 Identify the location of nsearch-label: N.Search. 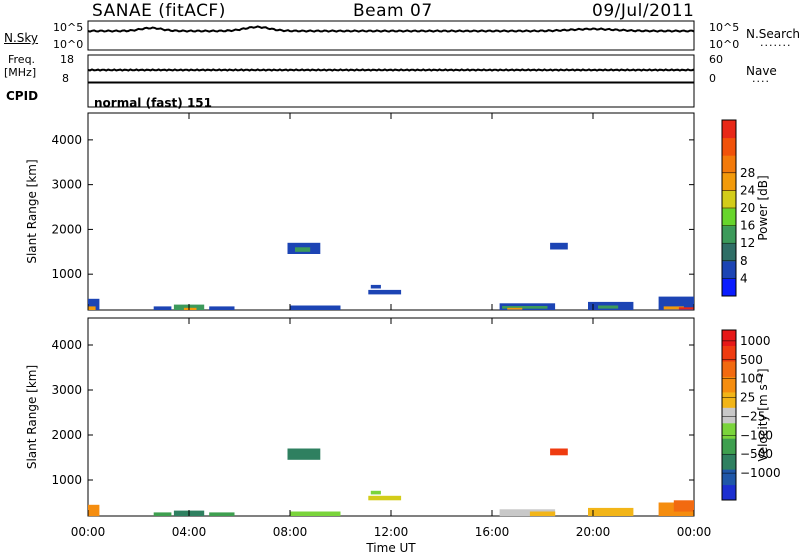
(773, 34).